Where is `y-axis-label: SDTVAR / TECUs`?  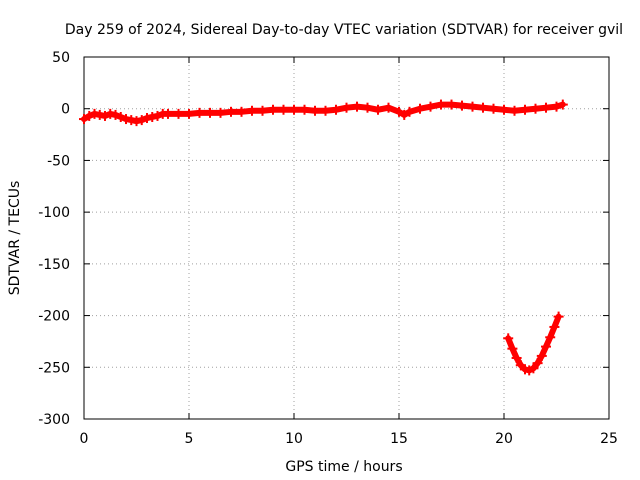 y-axis-label: SDTVAR / TECUs is located at coordinates (15, 238).